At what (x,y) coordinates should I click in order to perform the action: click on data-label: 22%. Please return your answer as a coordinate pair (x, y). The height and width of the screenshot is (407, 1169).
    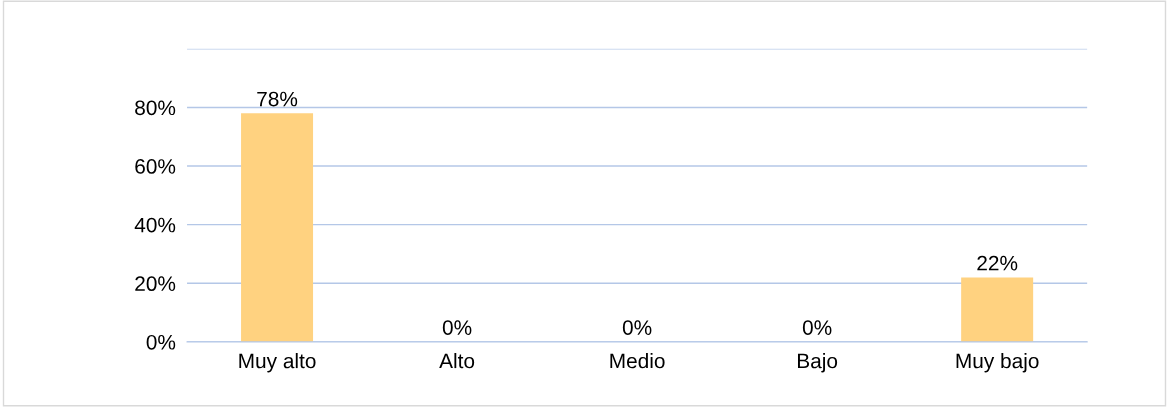
    Looking at the image, I should click on (997, 263).